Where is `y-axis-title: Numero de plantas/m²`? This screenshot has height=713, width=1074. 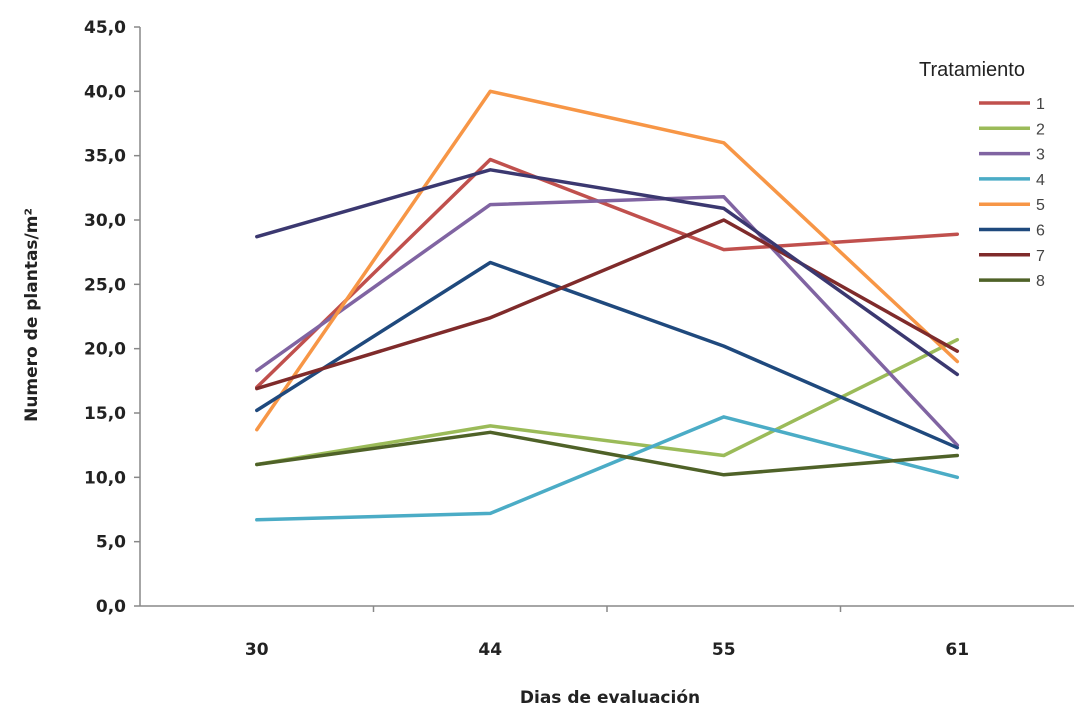
y-axis-title: Numero de plantas/m² is located at coordinates (32, 315).